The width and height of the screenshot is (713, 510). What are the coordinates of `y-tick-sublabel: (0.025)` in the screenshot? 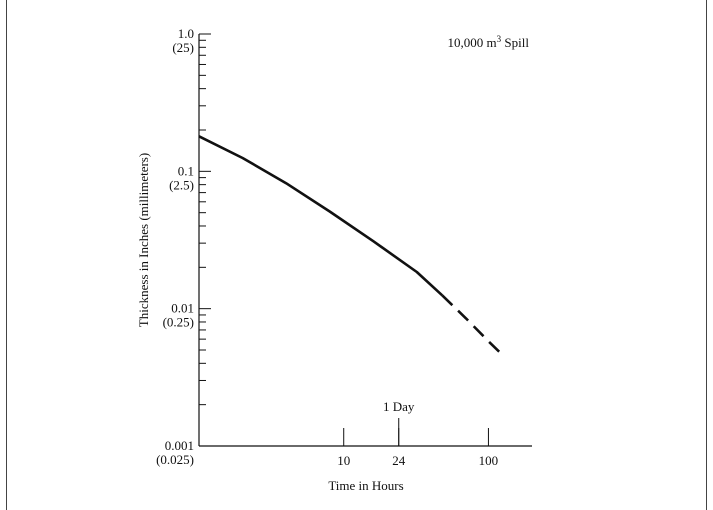 It's located at (175, 459).